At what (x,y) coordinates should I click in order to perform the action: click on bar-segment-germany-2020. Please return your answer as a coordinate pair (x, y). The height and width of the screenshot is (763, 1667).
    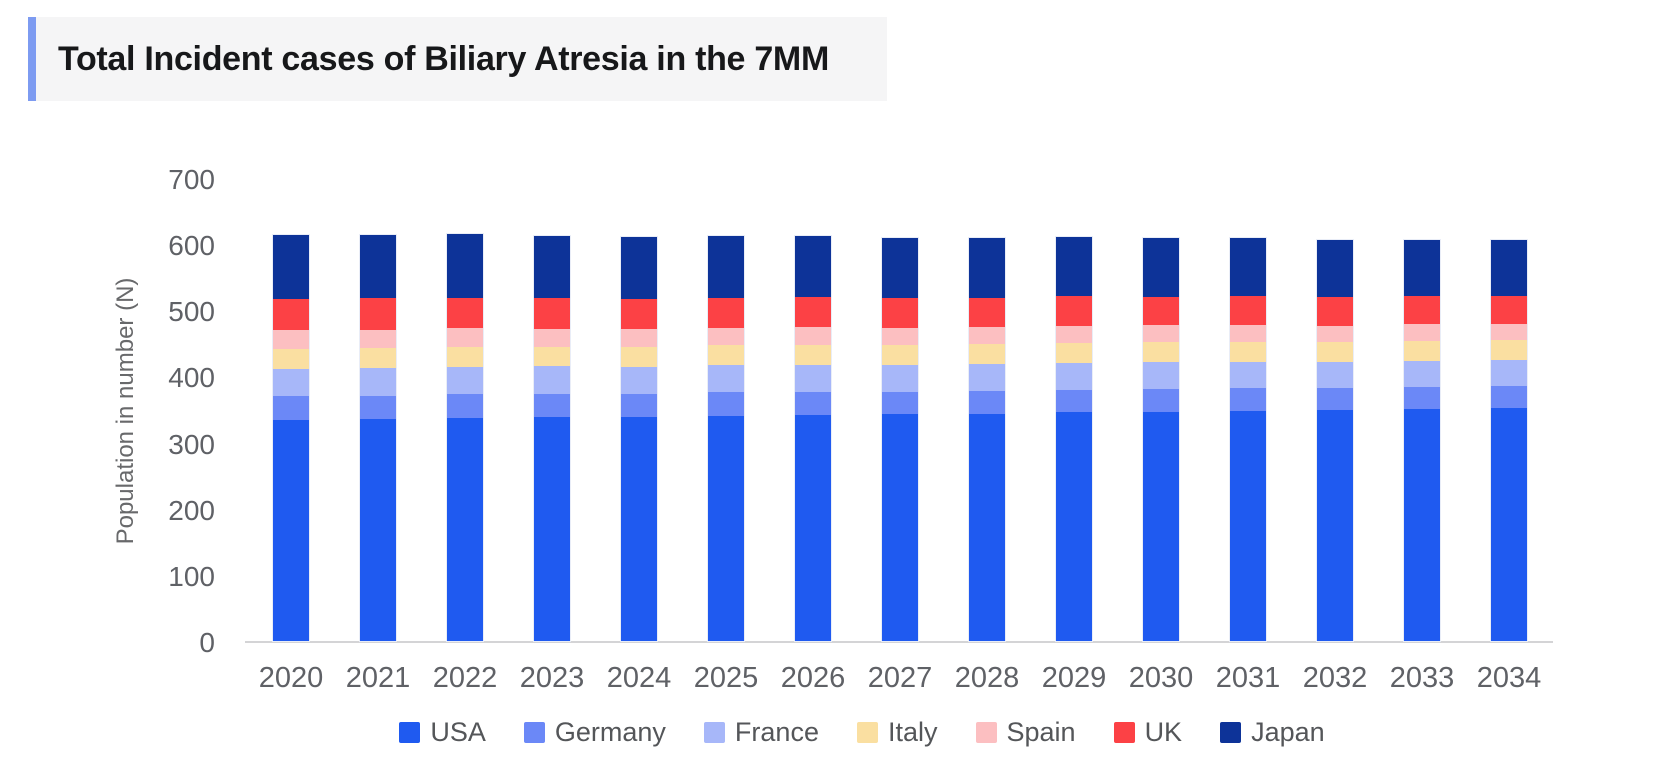
    Looking at the image, I should click on (291, 408).